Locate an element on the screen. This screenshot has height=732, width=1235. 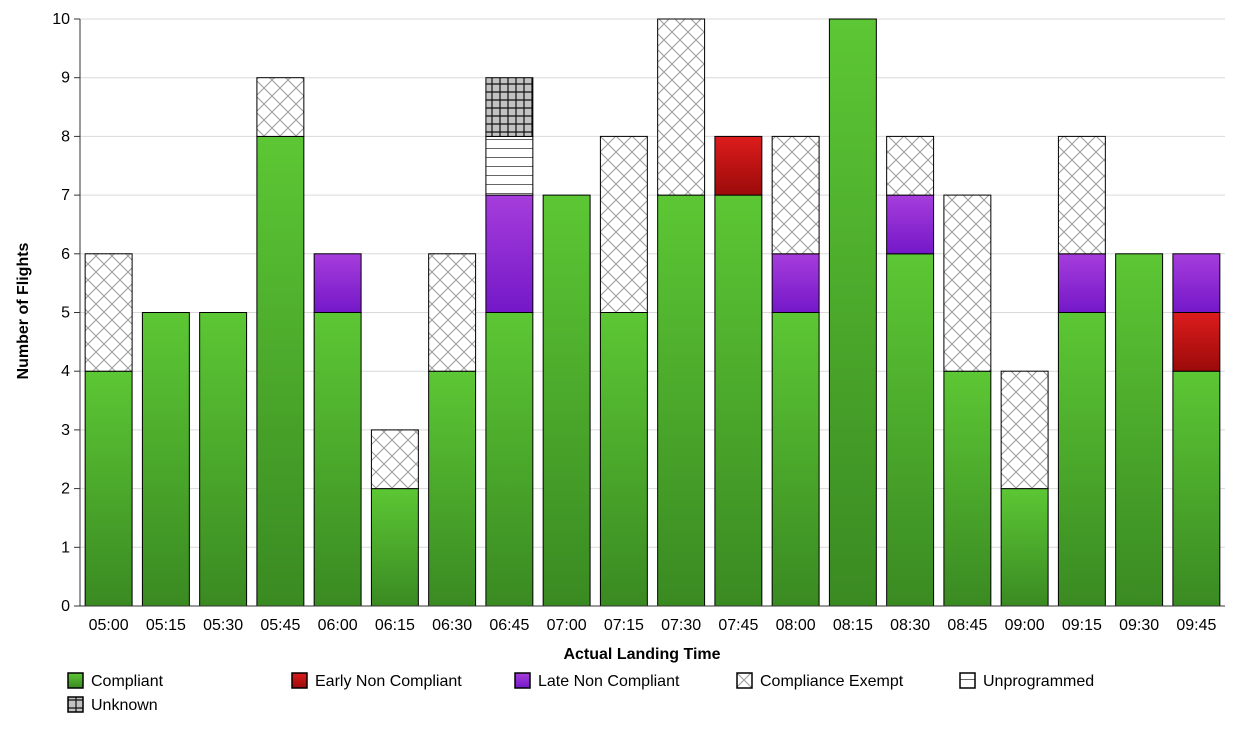
legend-item-unprogrammed: Unprogrammed is located at coordinates (1026, 681).